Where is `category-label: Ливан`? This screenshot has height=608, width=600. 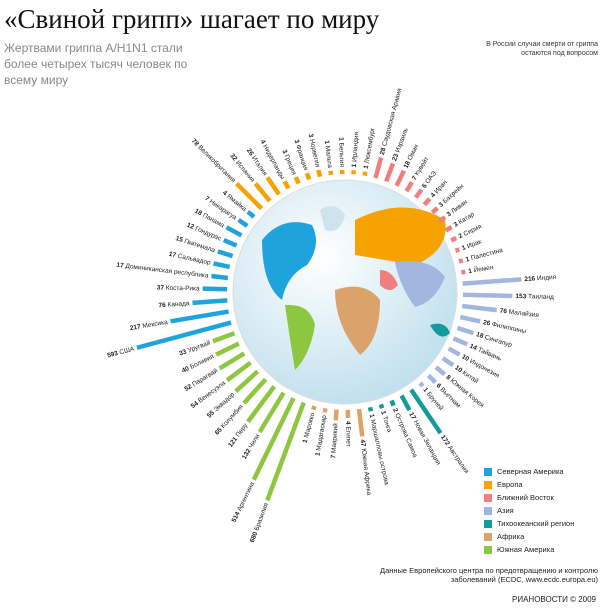 category-label: Ливан is located at coordinates (459, 206).